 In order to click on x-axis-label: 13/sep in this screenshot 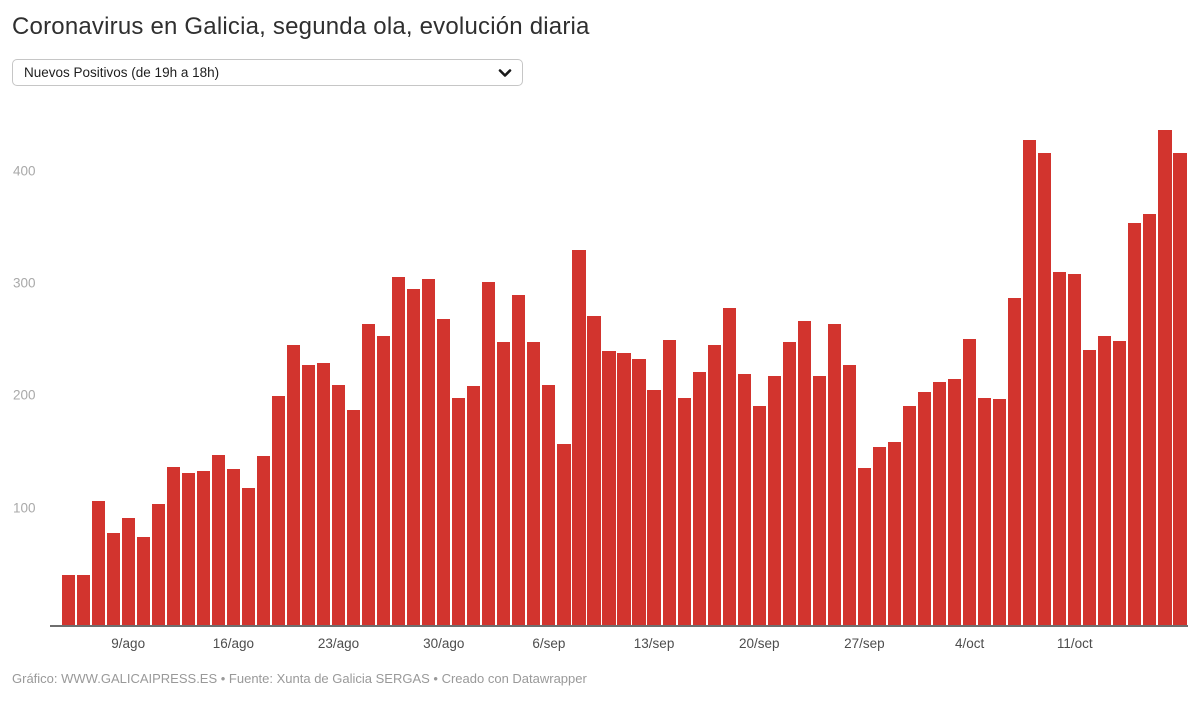, I will do `click(654, 643)`.